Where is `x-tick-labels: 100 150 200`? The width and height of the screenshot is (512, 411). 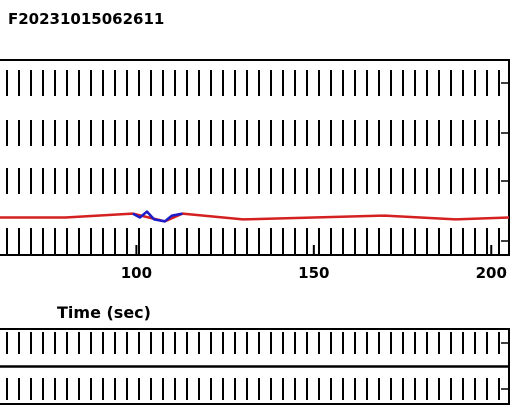 x-tick-labels: 100 150 200 is located at coordinates (314, 273).